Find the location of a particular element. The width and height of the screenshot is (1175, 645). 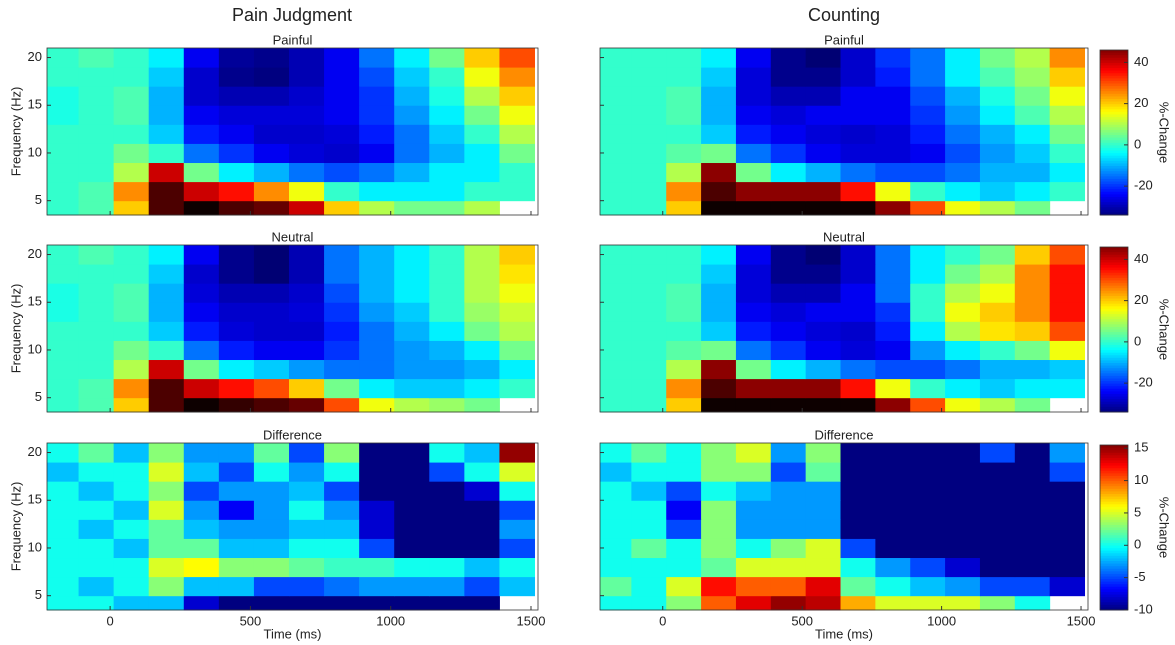

panel-title: Painful is located at coordinates (844, 39).